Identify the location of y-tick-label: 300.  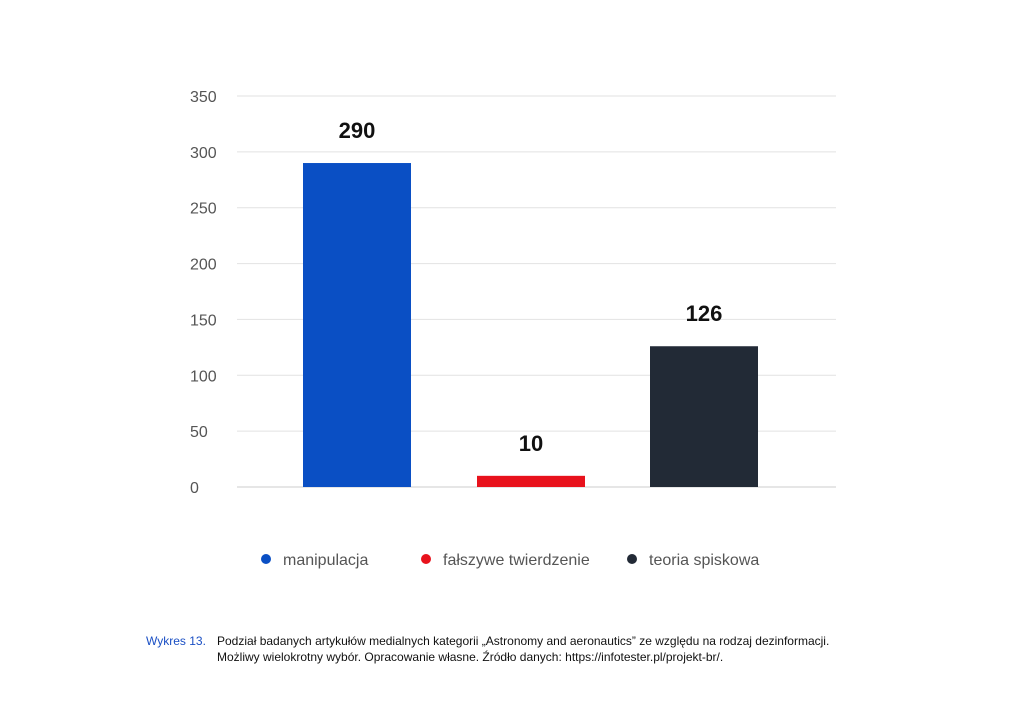
(203, 153).